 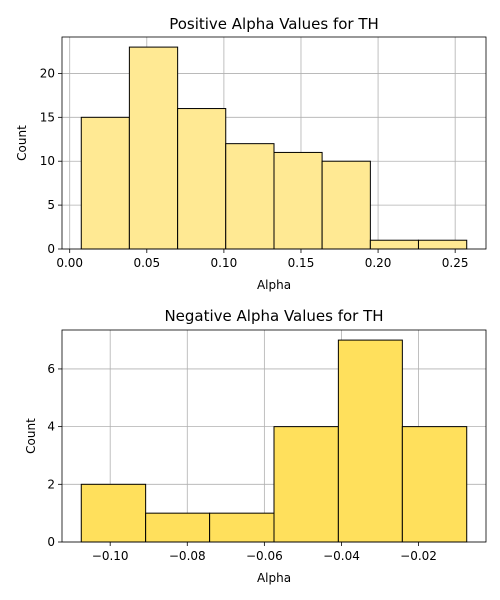 What do you see at coordinates (273, 316) in the screenshot?
I see `chart-title: Negative Alpha Values for TH` at bounding box center [273, 316].